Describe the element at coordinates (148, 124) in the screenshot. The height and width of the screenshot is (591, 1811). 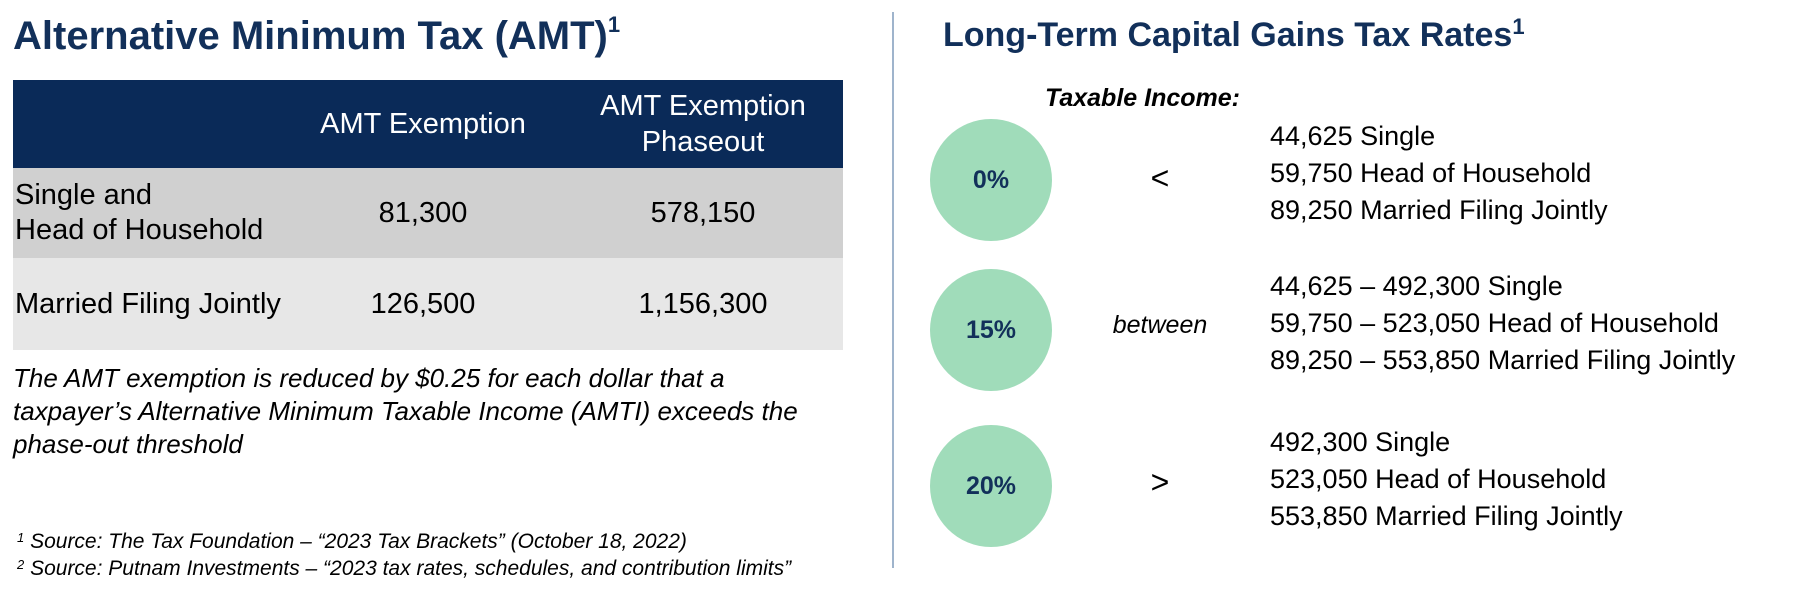
I see `header-blank` at that location.